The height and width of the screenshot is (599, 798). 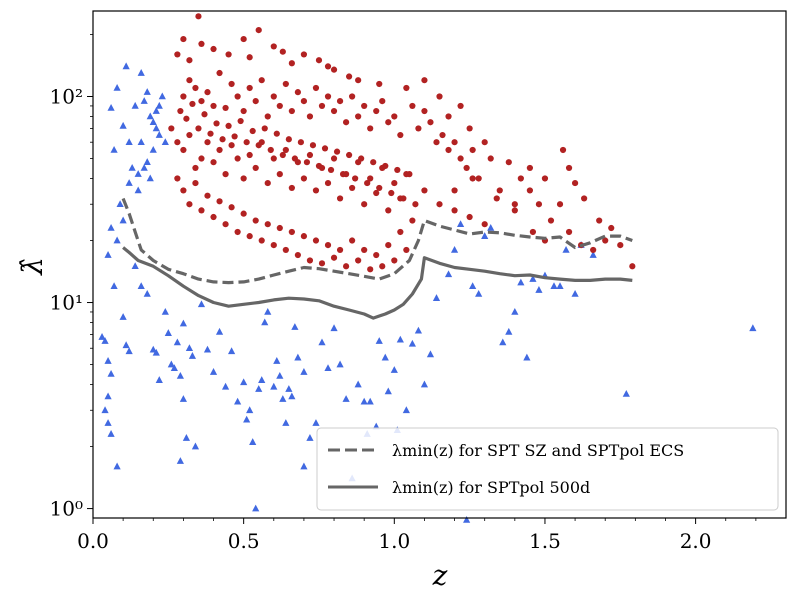 What do you see at coordinates (377, 283) in the screenshot?
I see `threshold-line-solid` at bounding box center [377, 283].